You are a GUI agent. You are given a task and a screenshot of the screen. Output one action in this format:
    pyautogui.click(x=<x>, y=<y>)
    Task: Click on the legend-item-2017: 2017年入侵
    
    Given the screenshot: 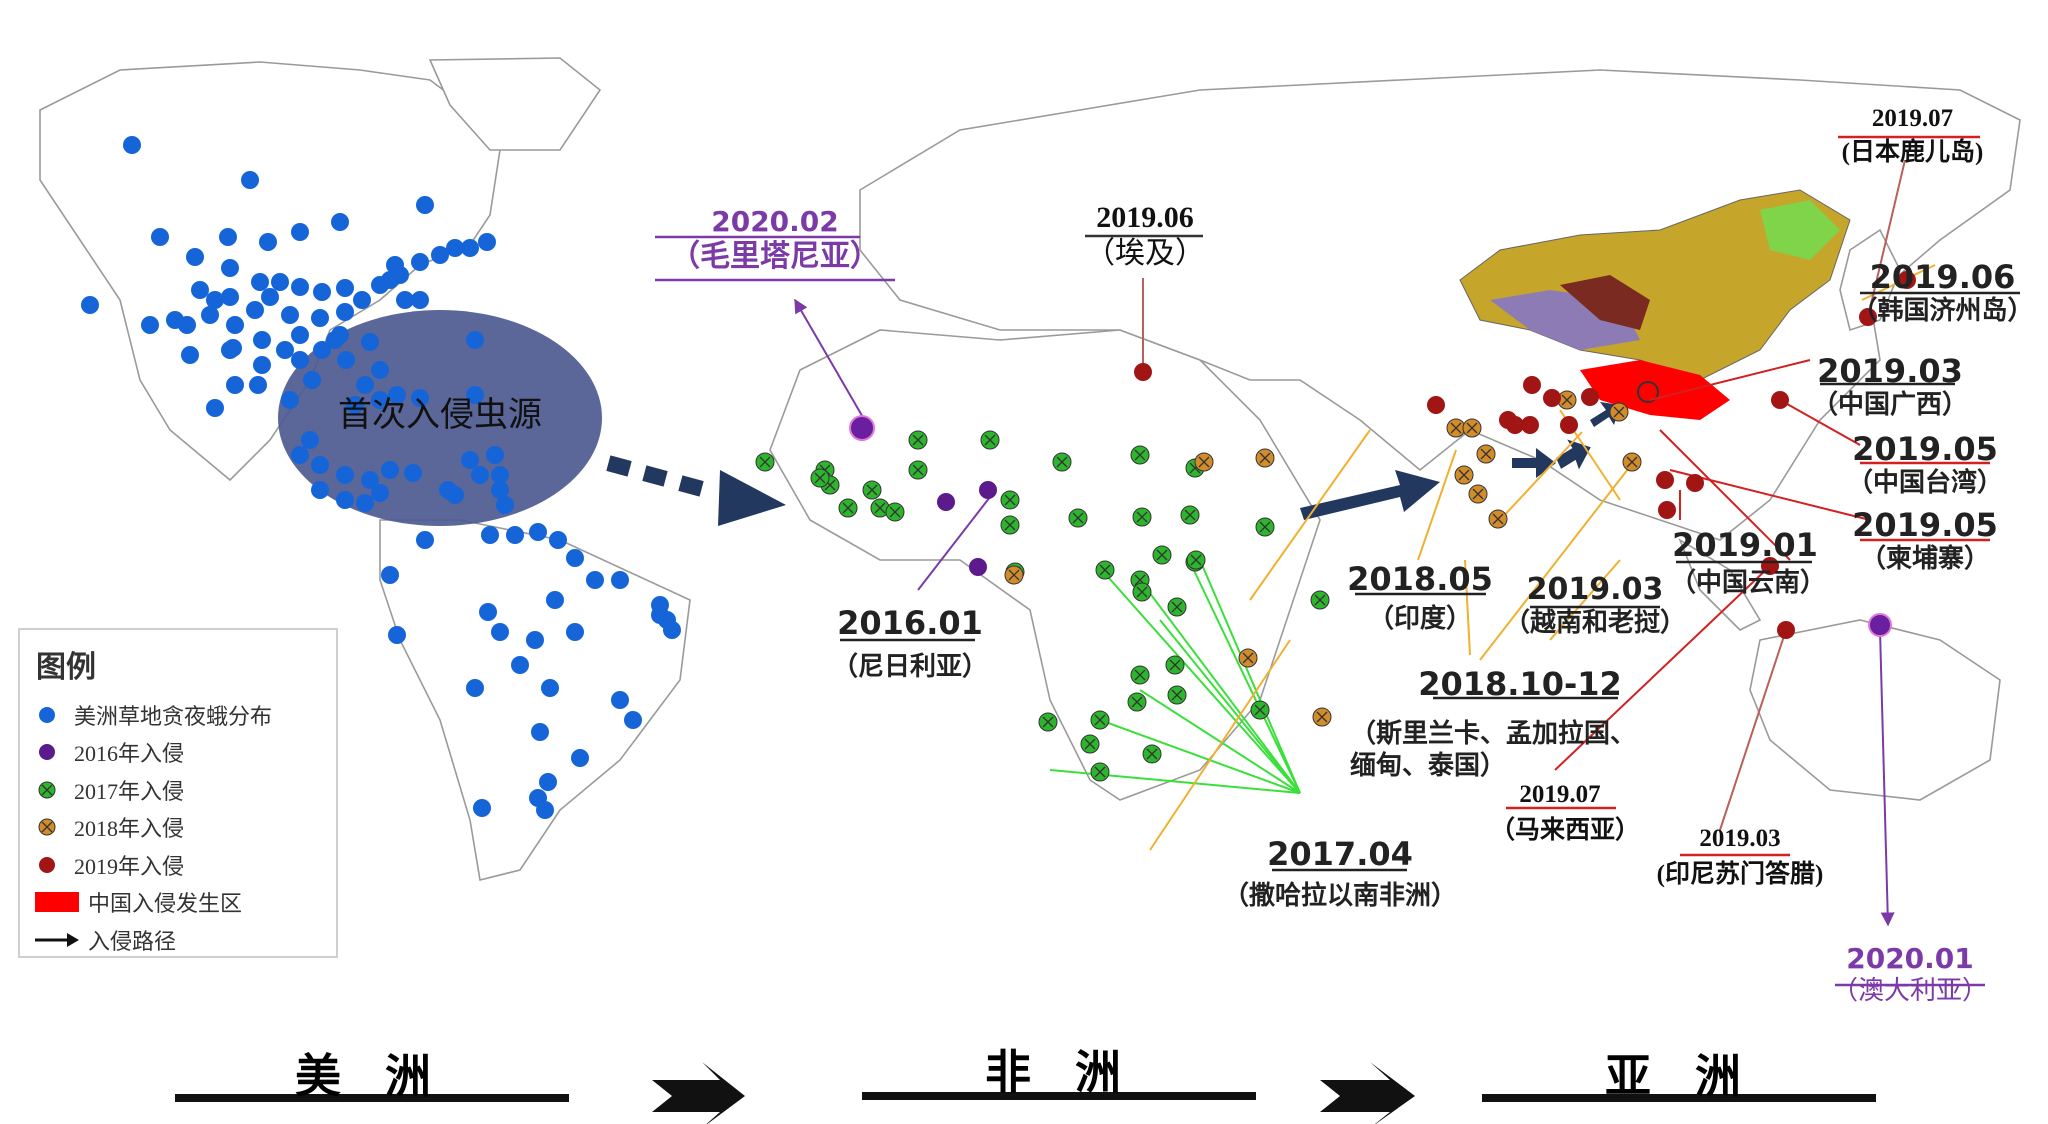 What is the action you would take?
    pyautogui.click(x=178, y=790)
    